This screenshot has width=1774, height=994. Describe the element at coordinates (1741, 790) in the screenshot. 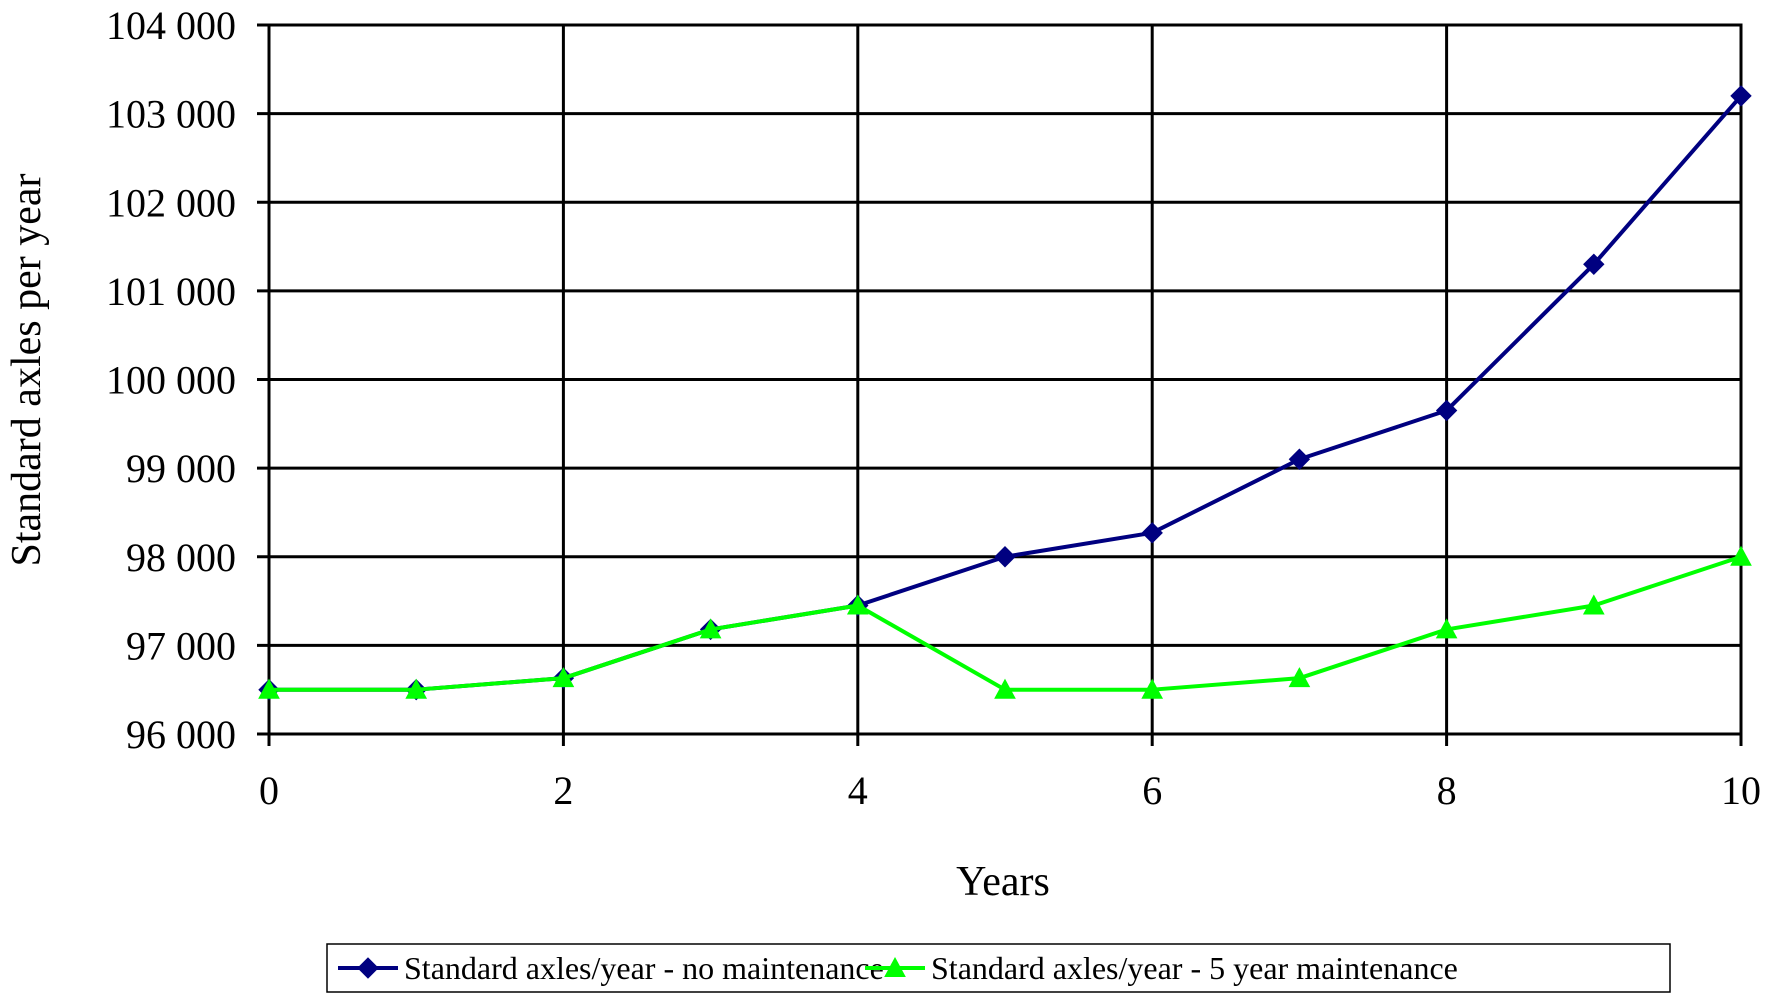

I see `x-tick-label: 10` at that location.